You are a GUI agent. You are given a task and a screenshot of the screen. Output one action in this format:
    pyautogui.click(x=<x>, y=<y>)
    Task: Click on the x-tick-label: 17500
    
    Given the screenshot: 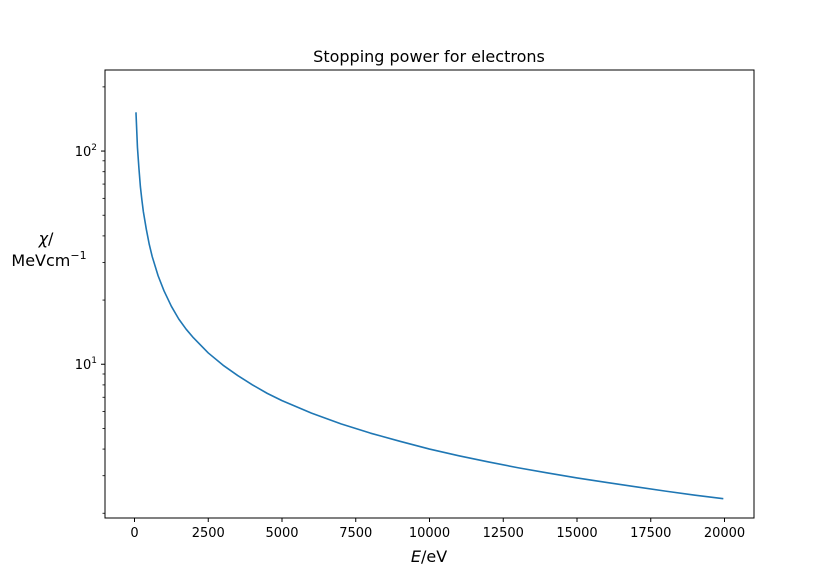 What is the action you would take?
    pyautogui.click(x=650, y=533)
    